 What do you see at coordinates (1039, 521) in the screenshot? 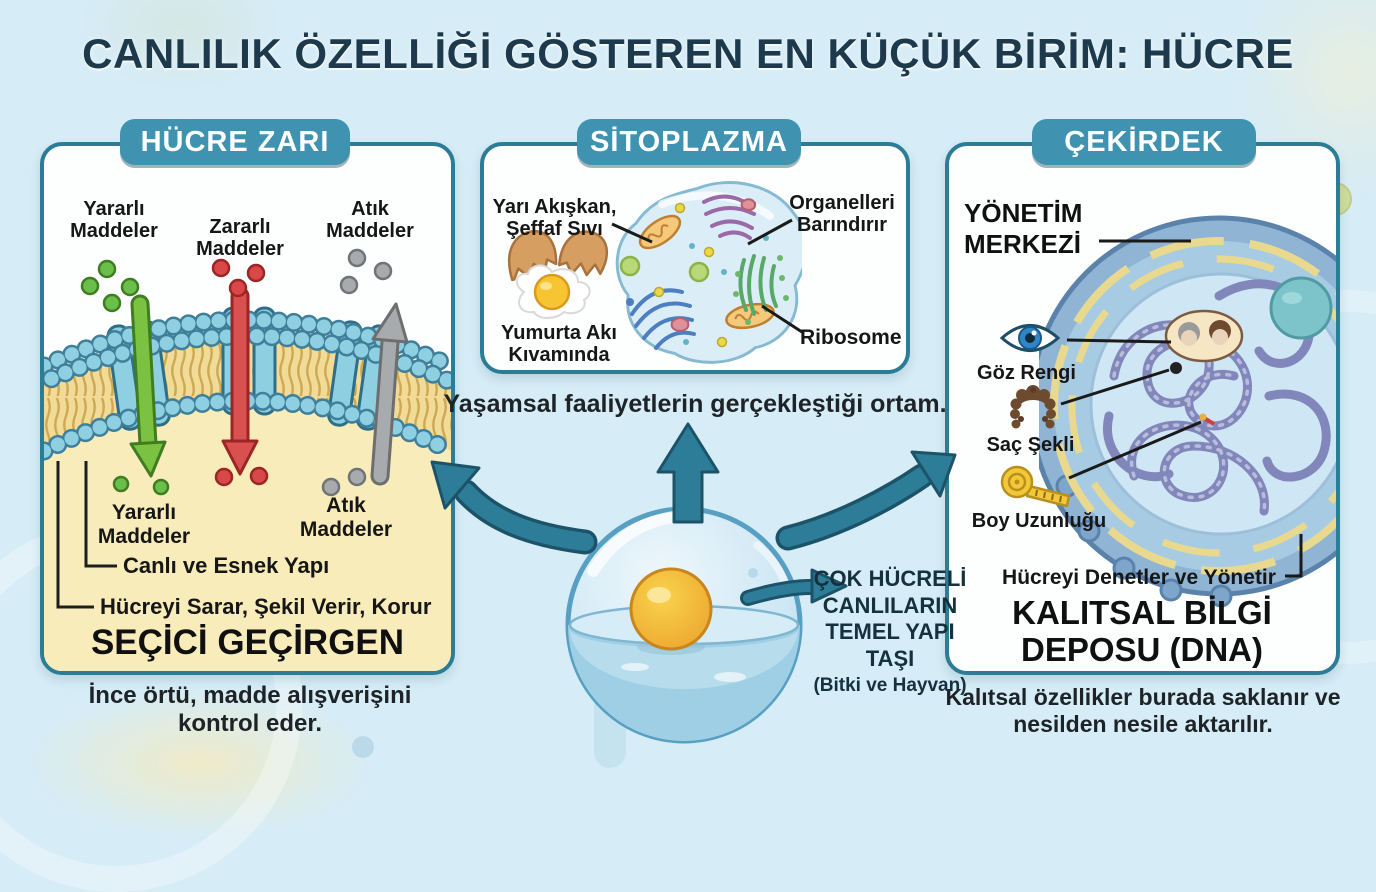
I see `trait-height-label: Boy Uzunluğu` at bounding box center [1039, 521].